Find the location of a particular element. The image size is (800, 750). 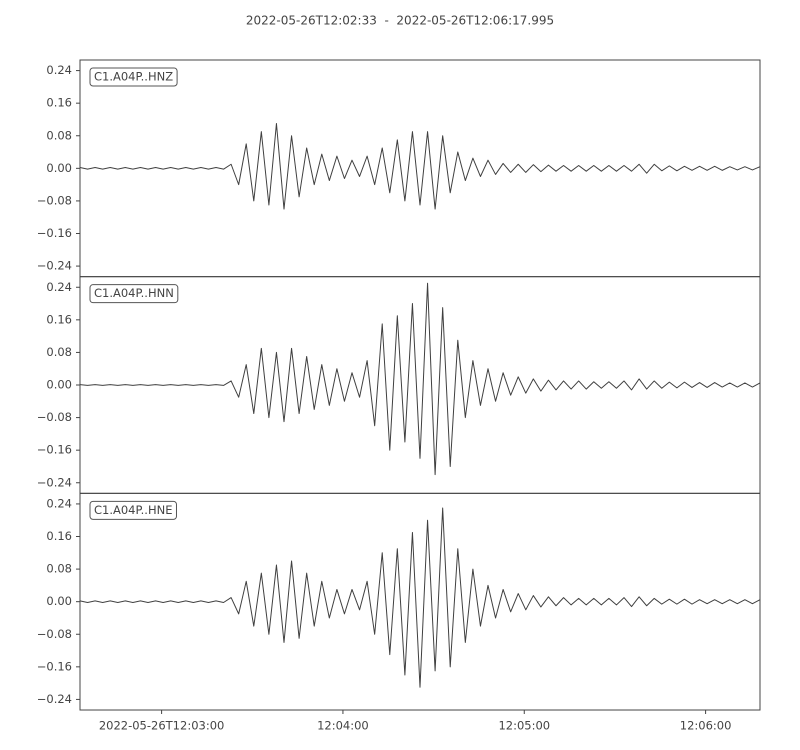

trace-label: C1.A04P..HNZ is located at coordinates (133, 77).